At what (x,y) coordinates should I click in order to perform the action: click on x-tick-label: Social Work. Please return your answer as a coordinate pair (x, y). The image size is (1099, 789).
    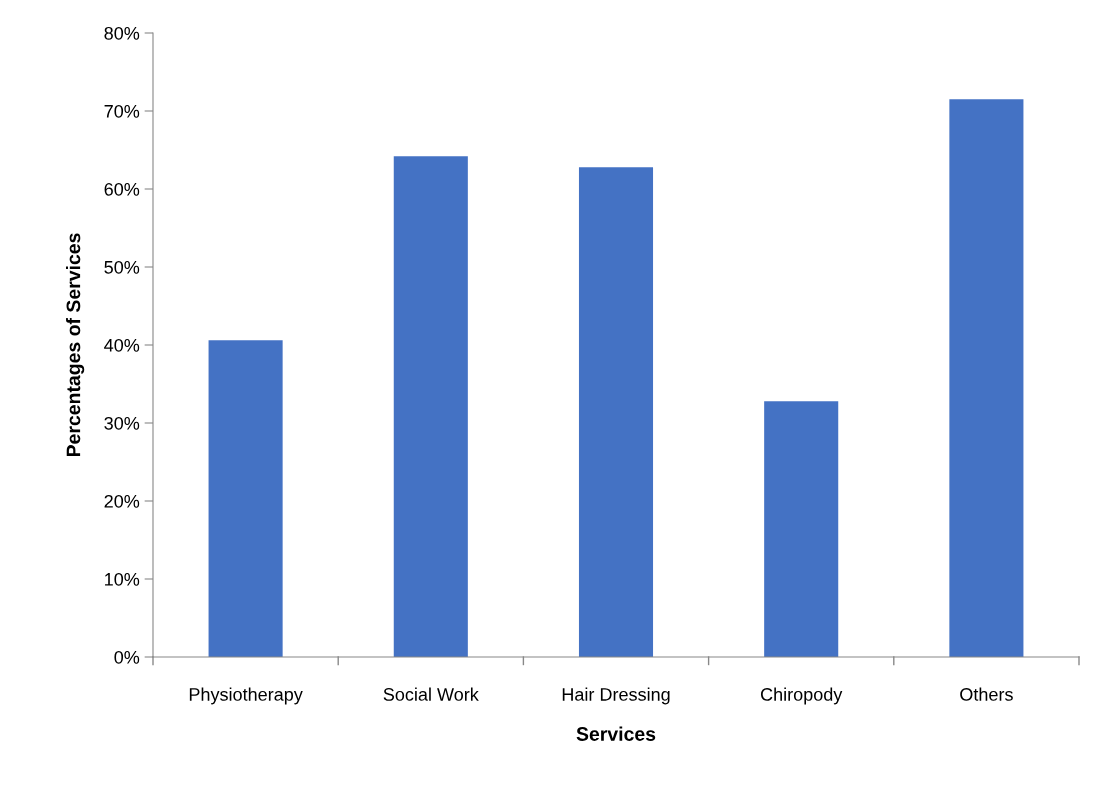
    Looking at the image, I should click on (431, 694).